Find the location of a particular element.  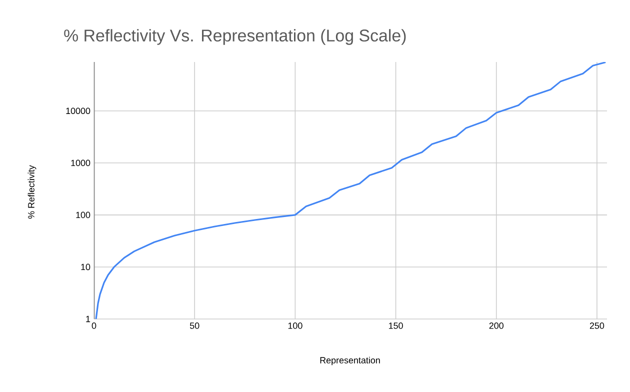

y-tick-label: 1000 is located at coordinates (80, 163).